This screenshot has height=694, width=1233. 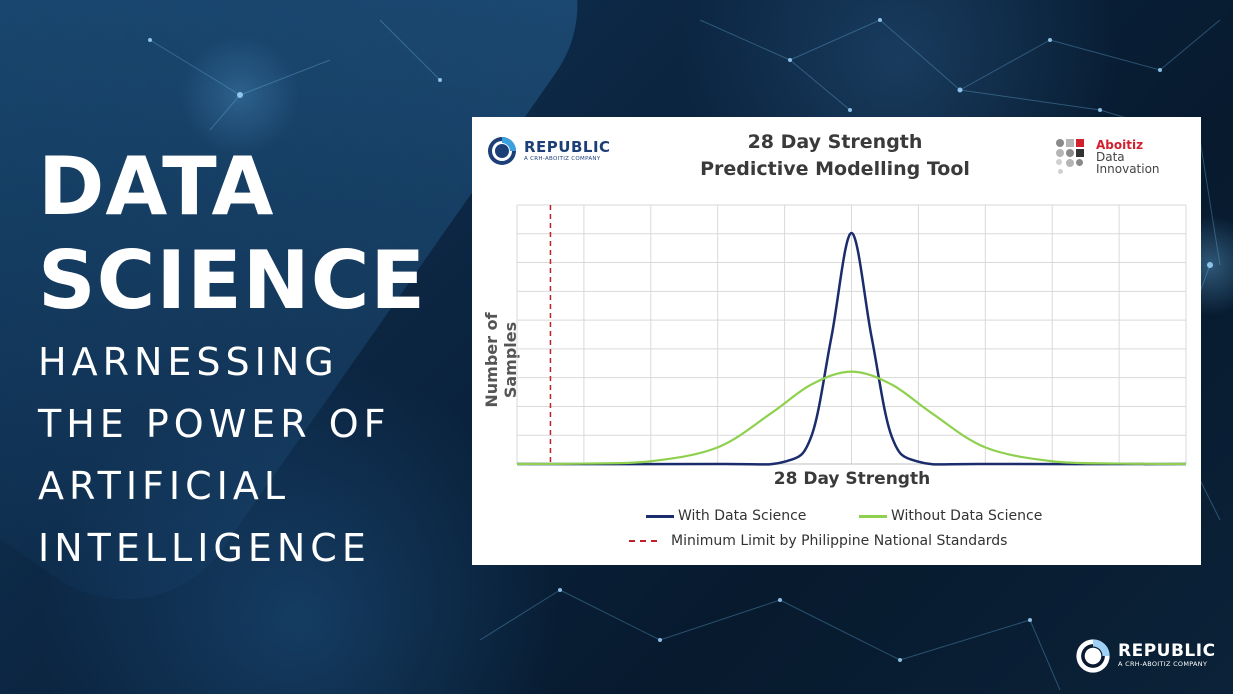 What do you see at coordinates (502, 151) in the screenshot?
I see `republic-emblem-icon` at bounding box center [502, 151].